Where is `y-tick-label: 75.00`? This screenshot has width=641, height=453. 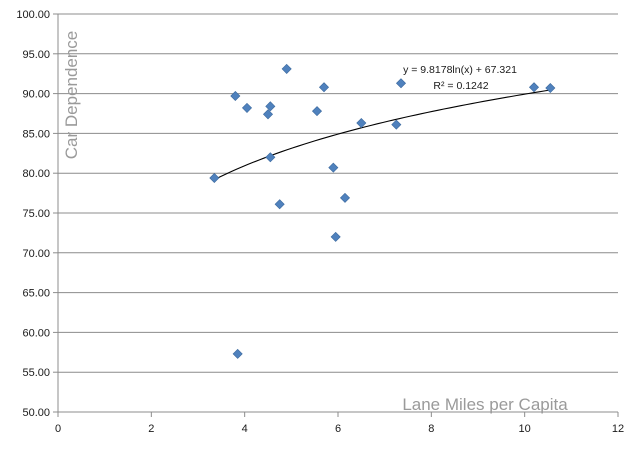 y-tick-label: 75.00 is located at coordinates (36, 214).